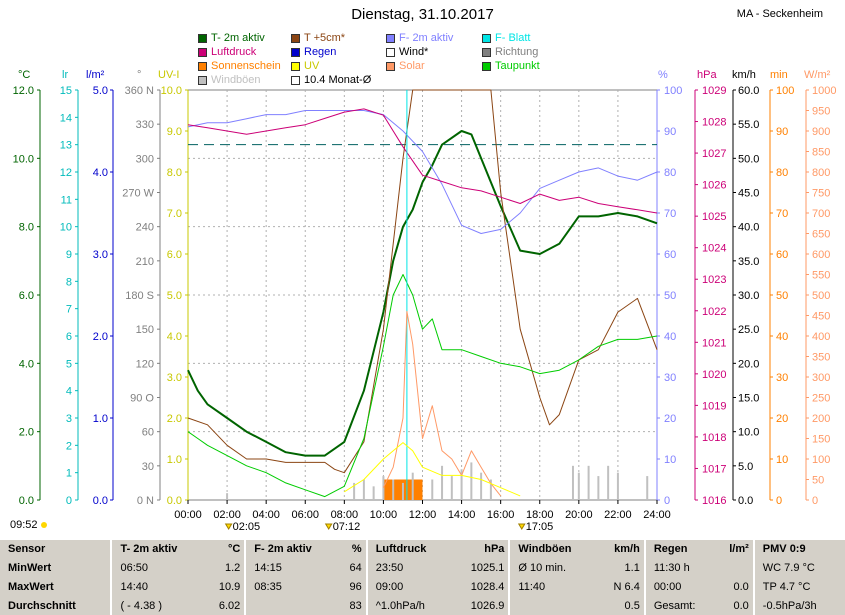  Describe the element at coordinates (228, 526) in the screenshot. I see `event-marker` at that location.